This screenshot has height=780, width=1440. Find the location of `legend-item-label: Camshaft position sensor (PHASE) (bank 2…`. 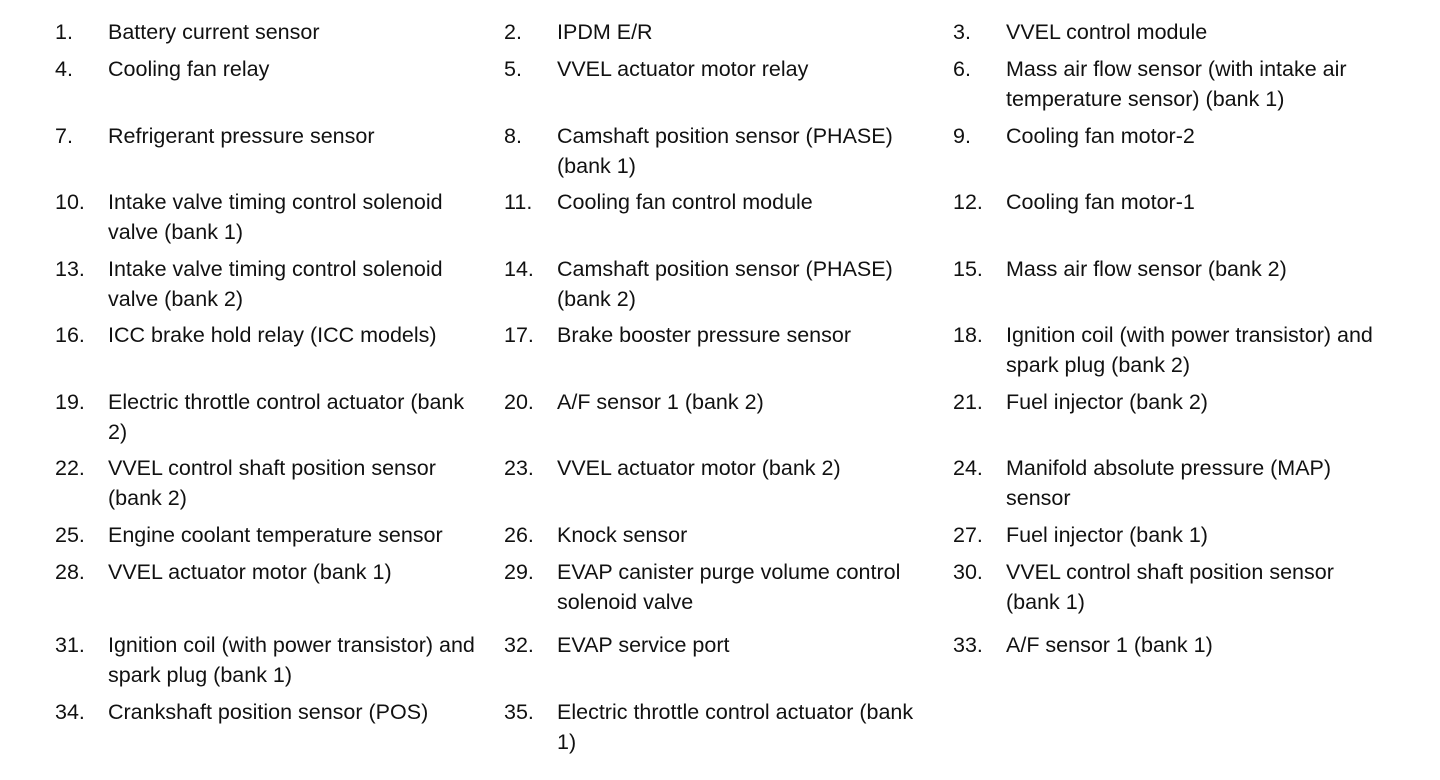

legend-item-label: Camshaft position sensor (PHASE) (bank 2… is located at coordinates (725, 284).